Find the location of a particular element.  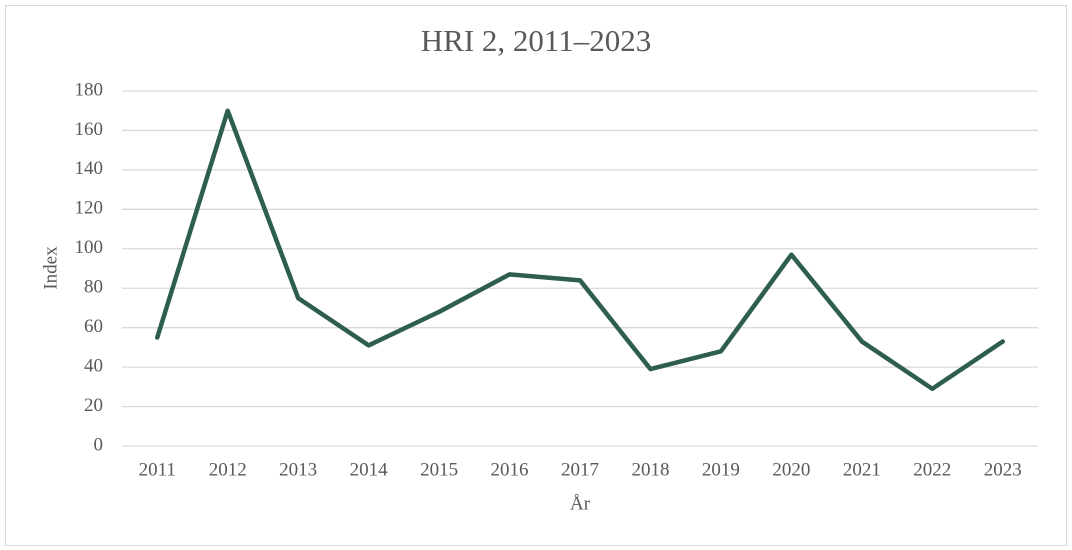

x-axis-label: År is located at coordinates (580, 503).